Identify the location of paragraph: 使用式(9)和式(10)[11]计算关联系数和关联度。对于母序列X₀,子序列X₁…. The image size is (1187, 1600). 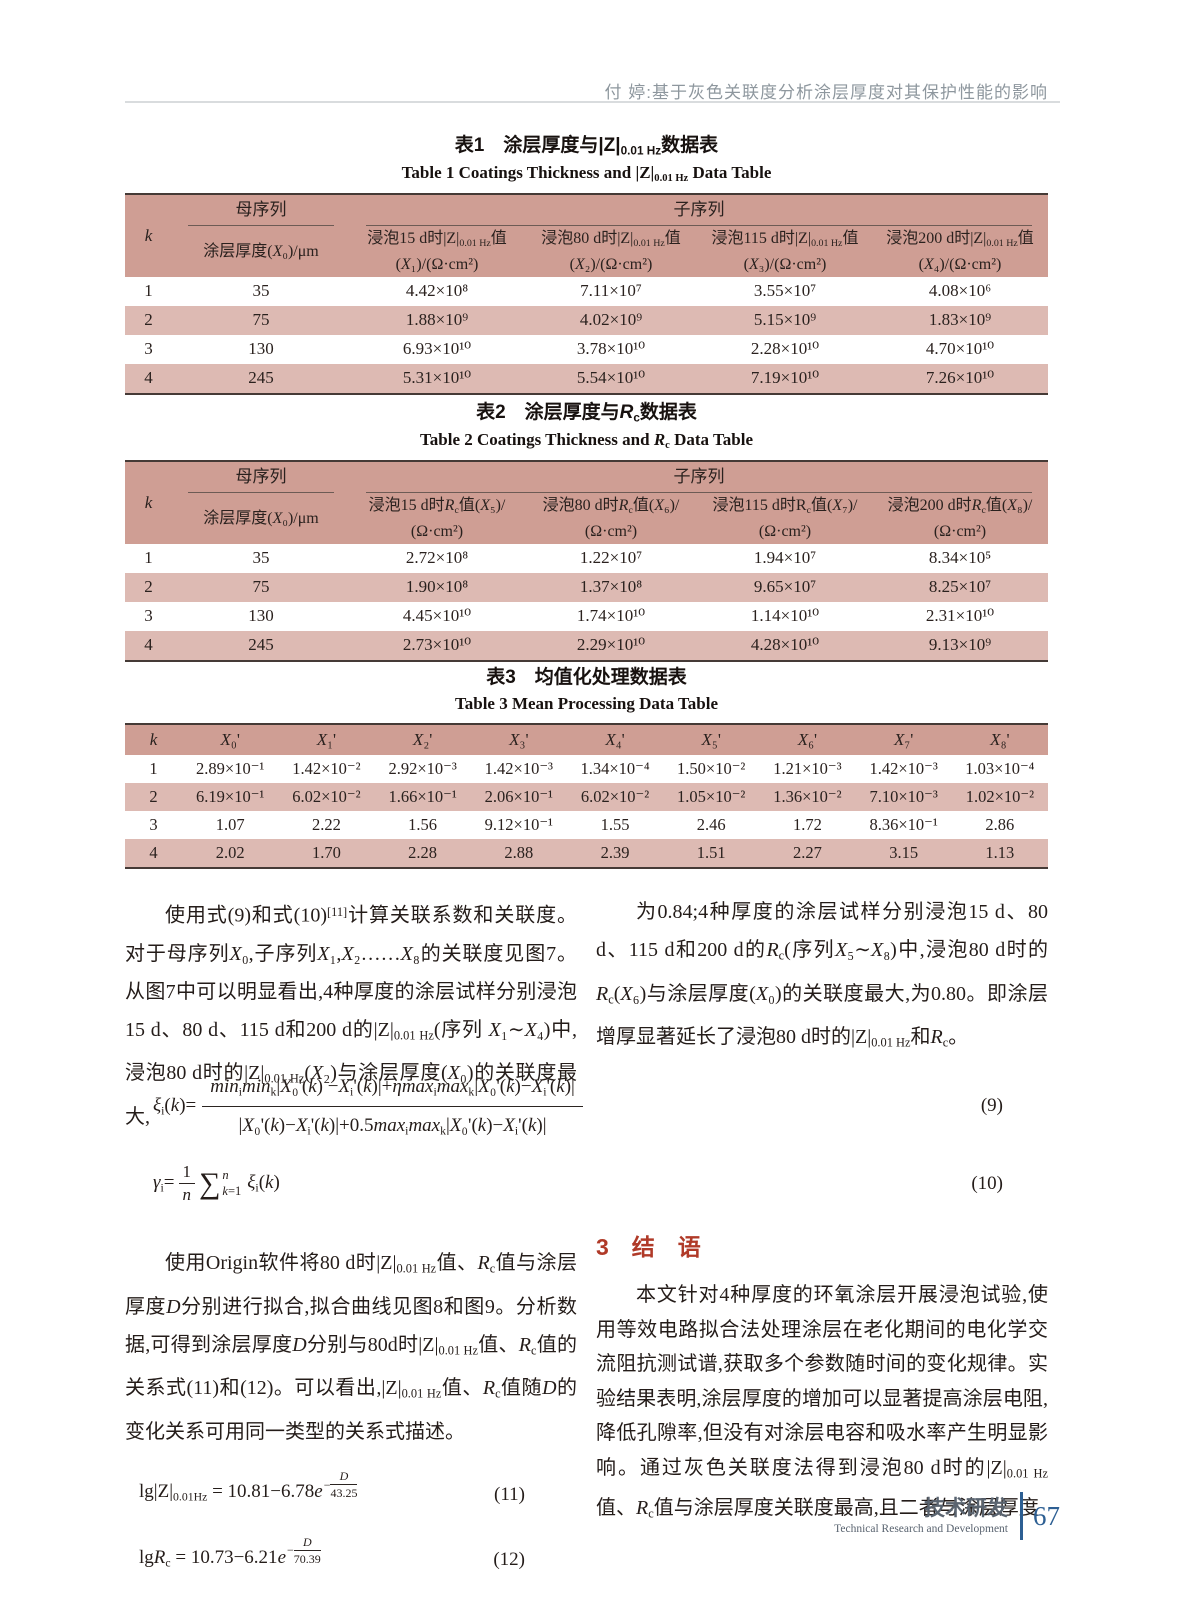
(351, 1016).